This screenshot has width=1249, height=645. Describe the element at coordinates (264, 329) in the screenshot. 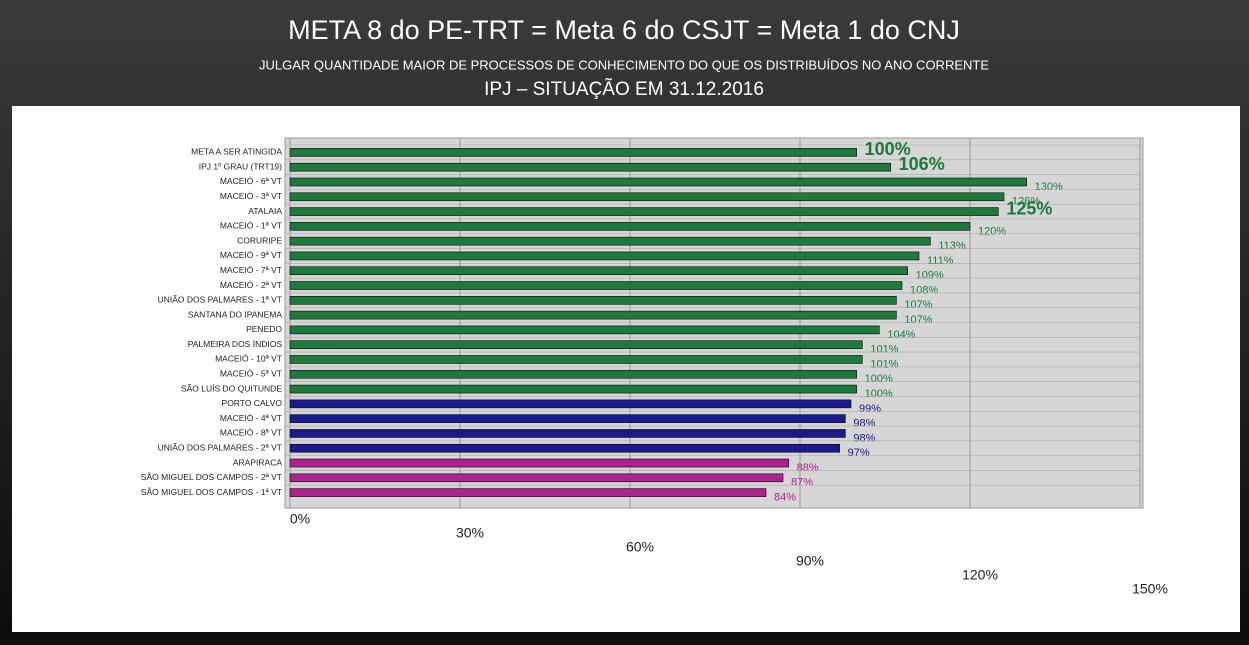

I see `y-tick-label: PENEDO` at that location.